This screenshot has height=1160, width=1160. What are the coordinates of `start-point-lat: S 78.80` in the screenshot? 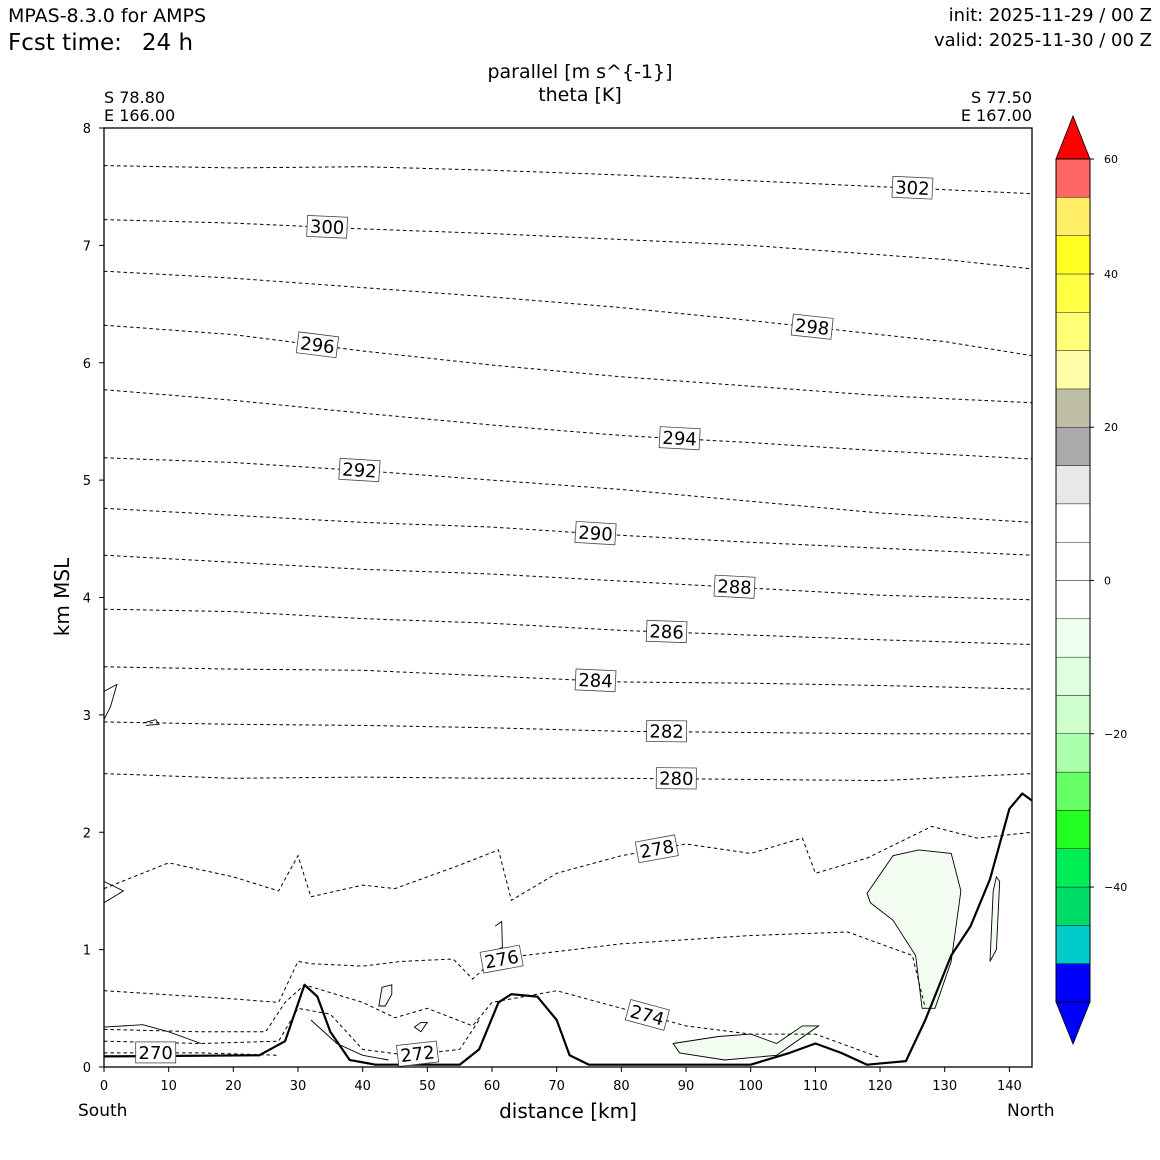 It's located at (135, 97).